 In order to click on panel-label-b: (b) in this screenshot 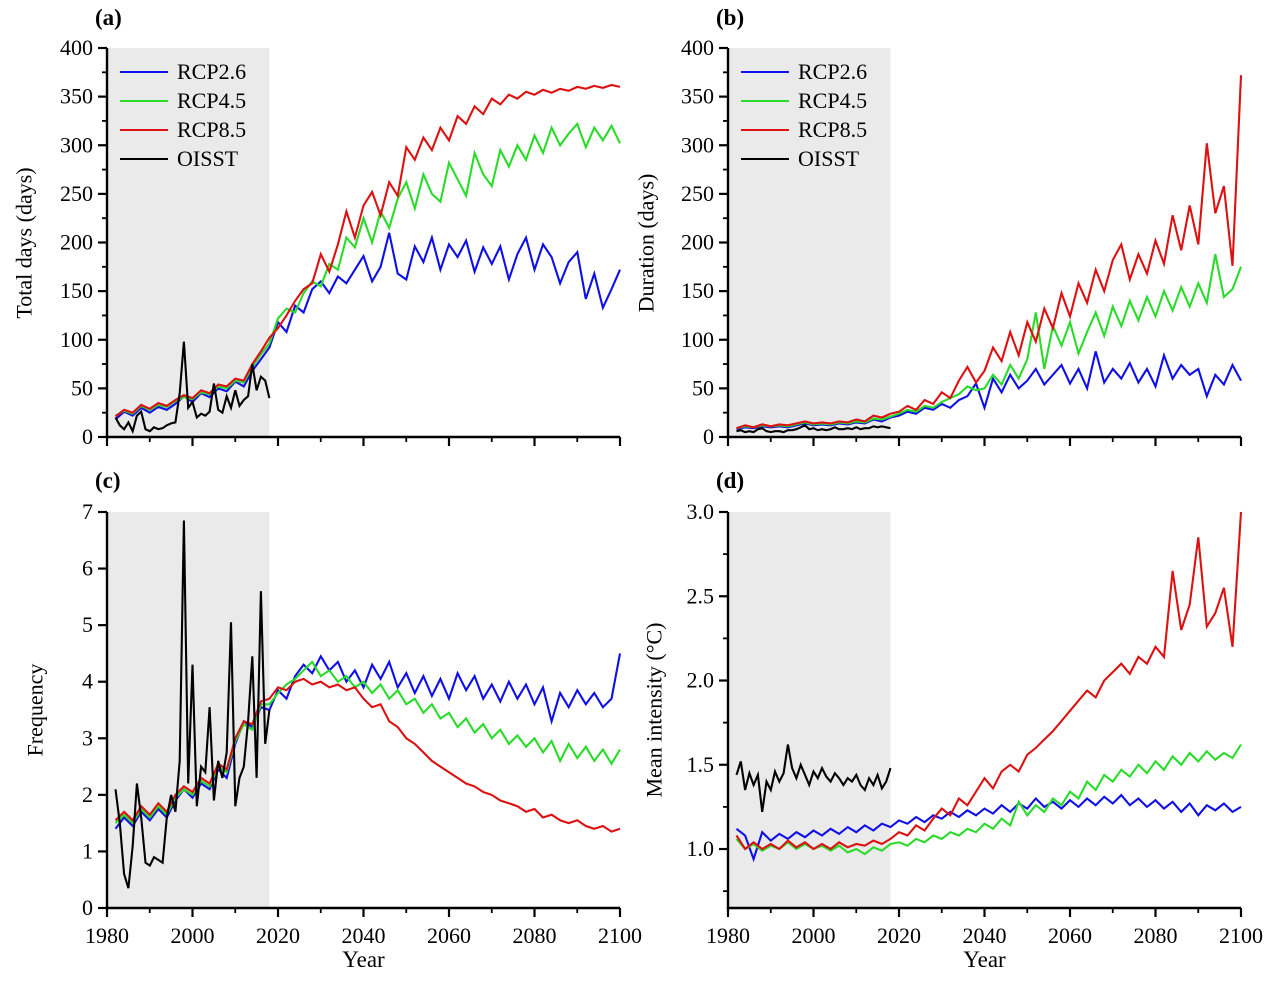, I will do `click(730, 17)`.